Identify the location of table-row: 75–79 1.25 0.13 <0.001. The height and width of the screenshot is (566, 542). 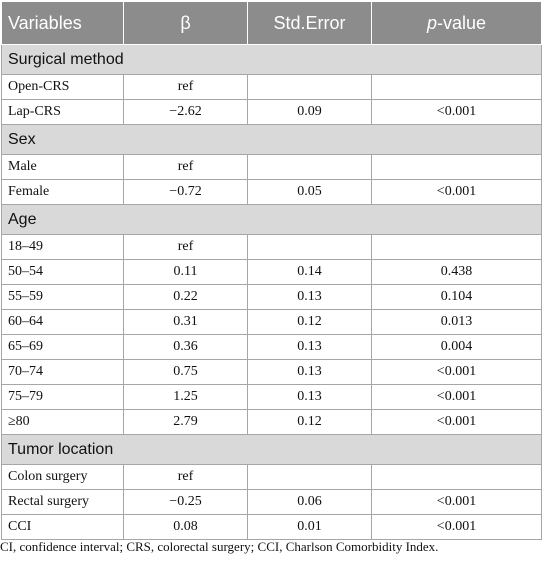
(271, 397).